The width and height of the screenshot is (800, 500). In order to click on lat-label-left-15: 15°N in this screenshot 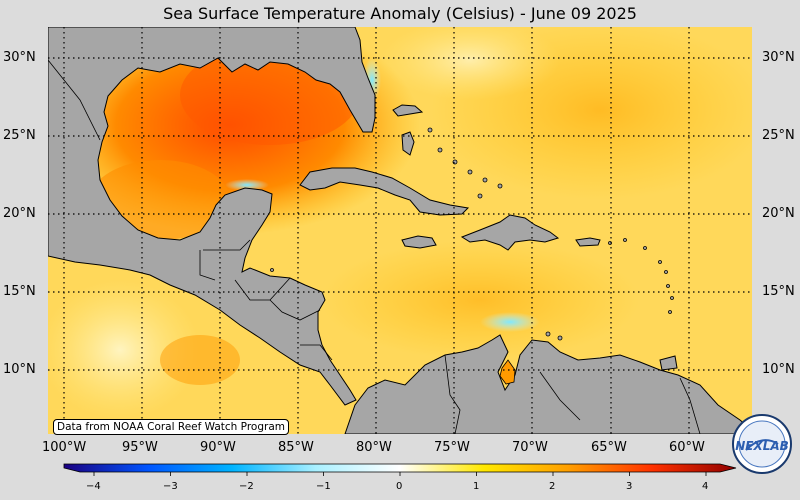, I will do `click(19, 291)`.